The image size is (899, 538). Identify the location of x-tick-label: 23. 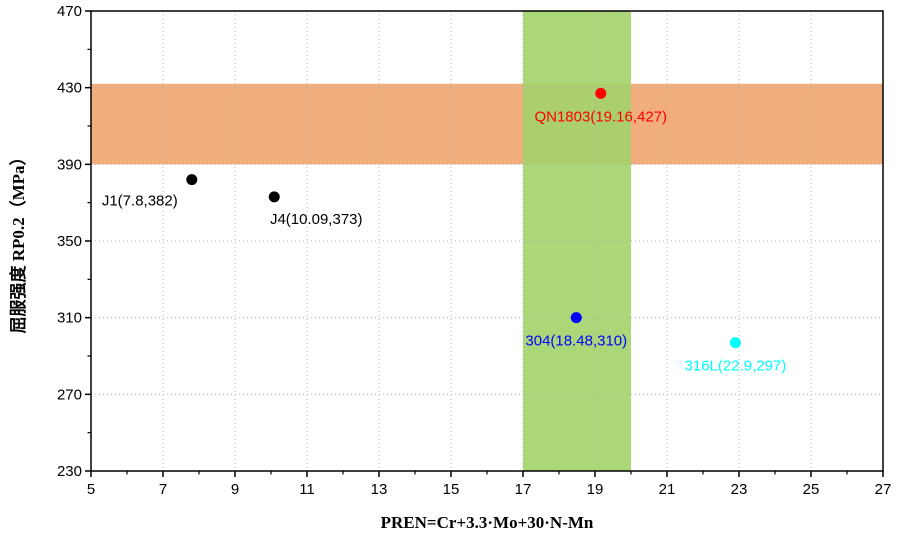
(739, 489).